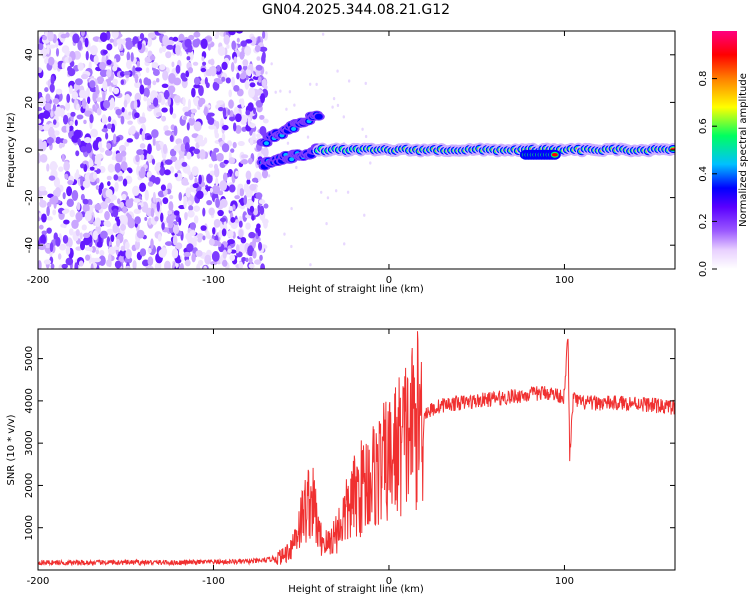  What do you see at coordinates (703, 221) in the screenshot?
I see `colorbar-tick-label: 0.2` at bounding box center [703, 221].